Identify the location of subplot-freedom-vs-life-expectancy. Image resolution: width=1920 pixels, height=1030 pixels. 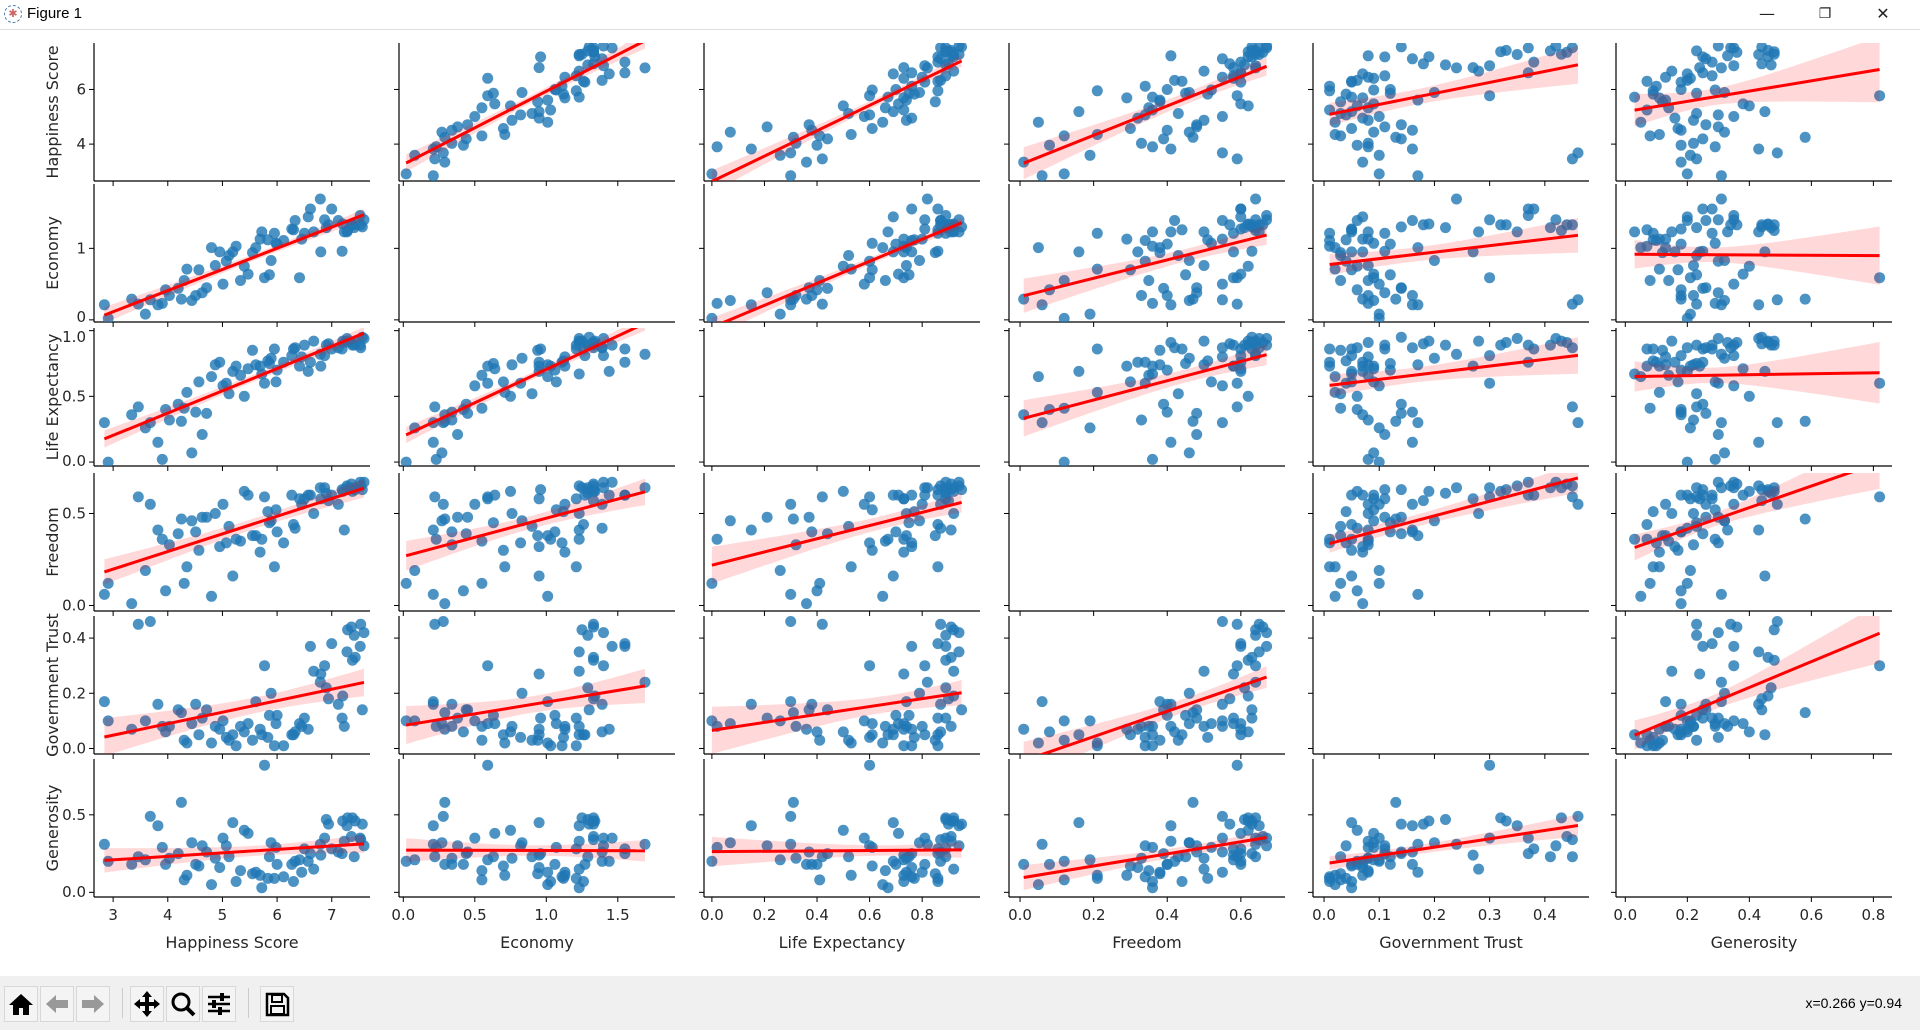
(839, 544).